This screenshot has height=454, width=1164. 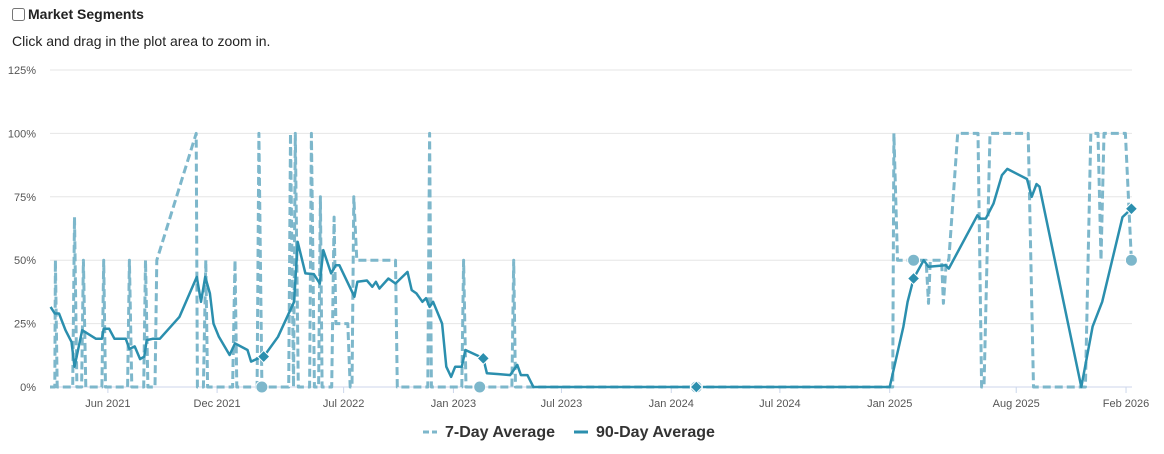 I want to click on x-tick-label: Feb 2026, so click(x=1126, y=404).